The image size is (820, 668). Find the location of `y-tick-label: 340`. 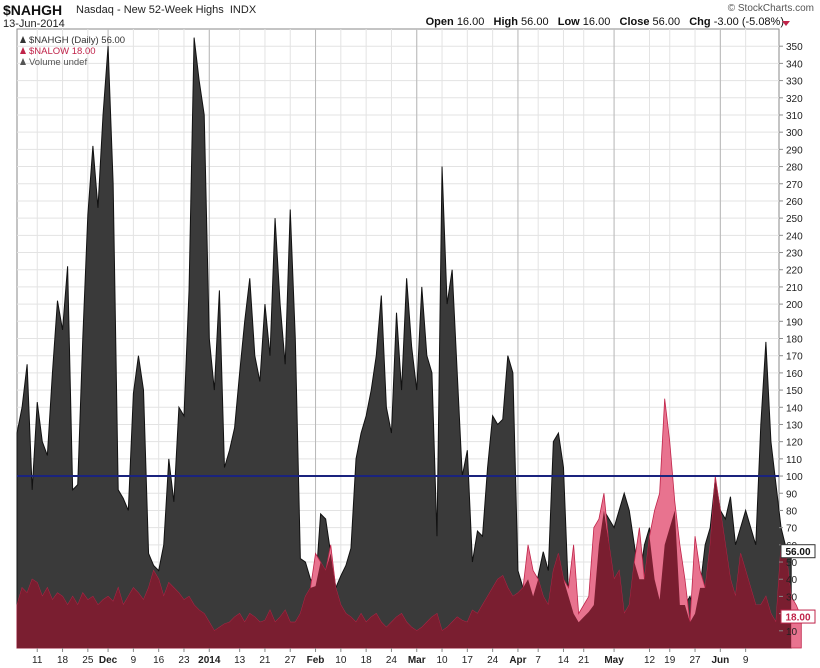

y-tick-label: 340 is located at coordinates (794, 64).